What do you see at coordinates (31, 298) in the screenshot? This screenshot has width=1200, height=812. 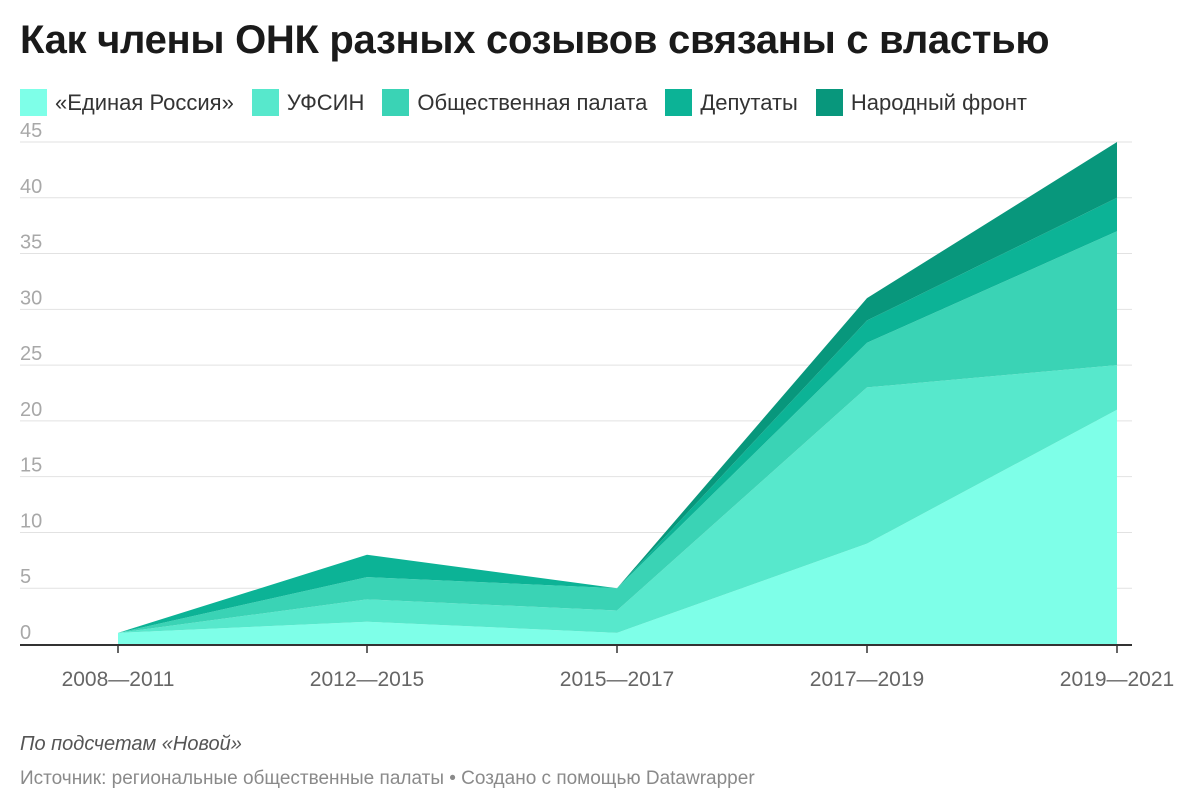 I see `y-tick-label: 30` at bounding box center [31, 298].